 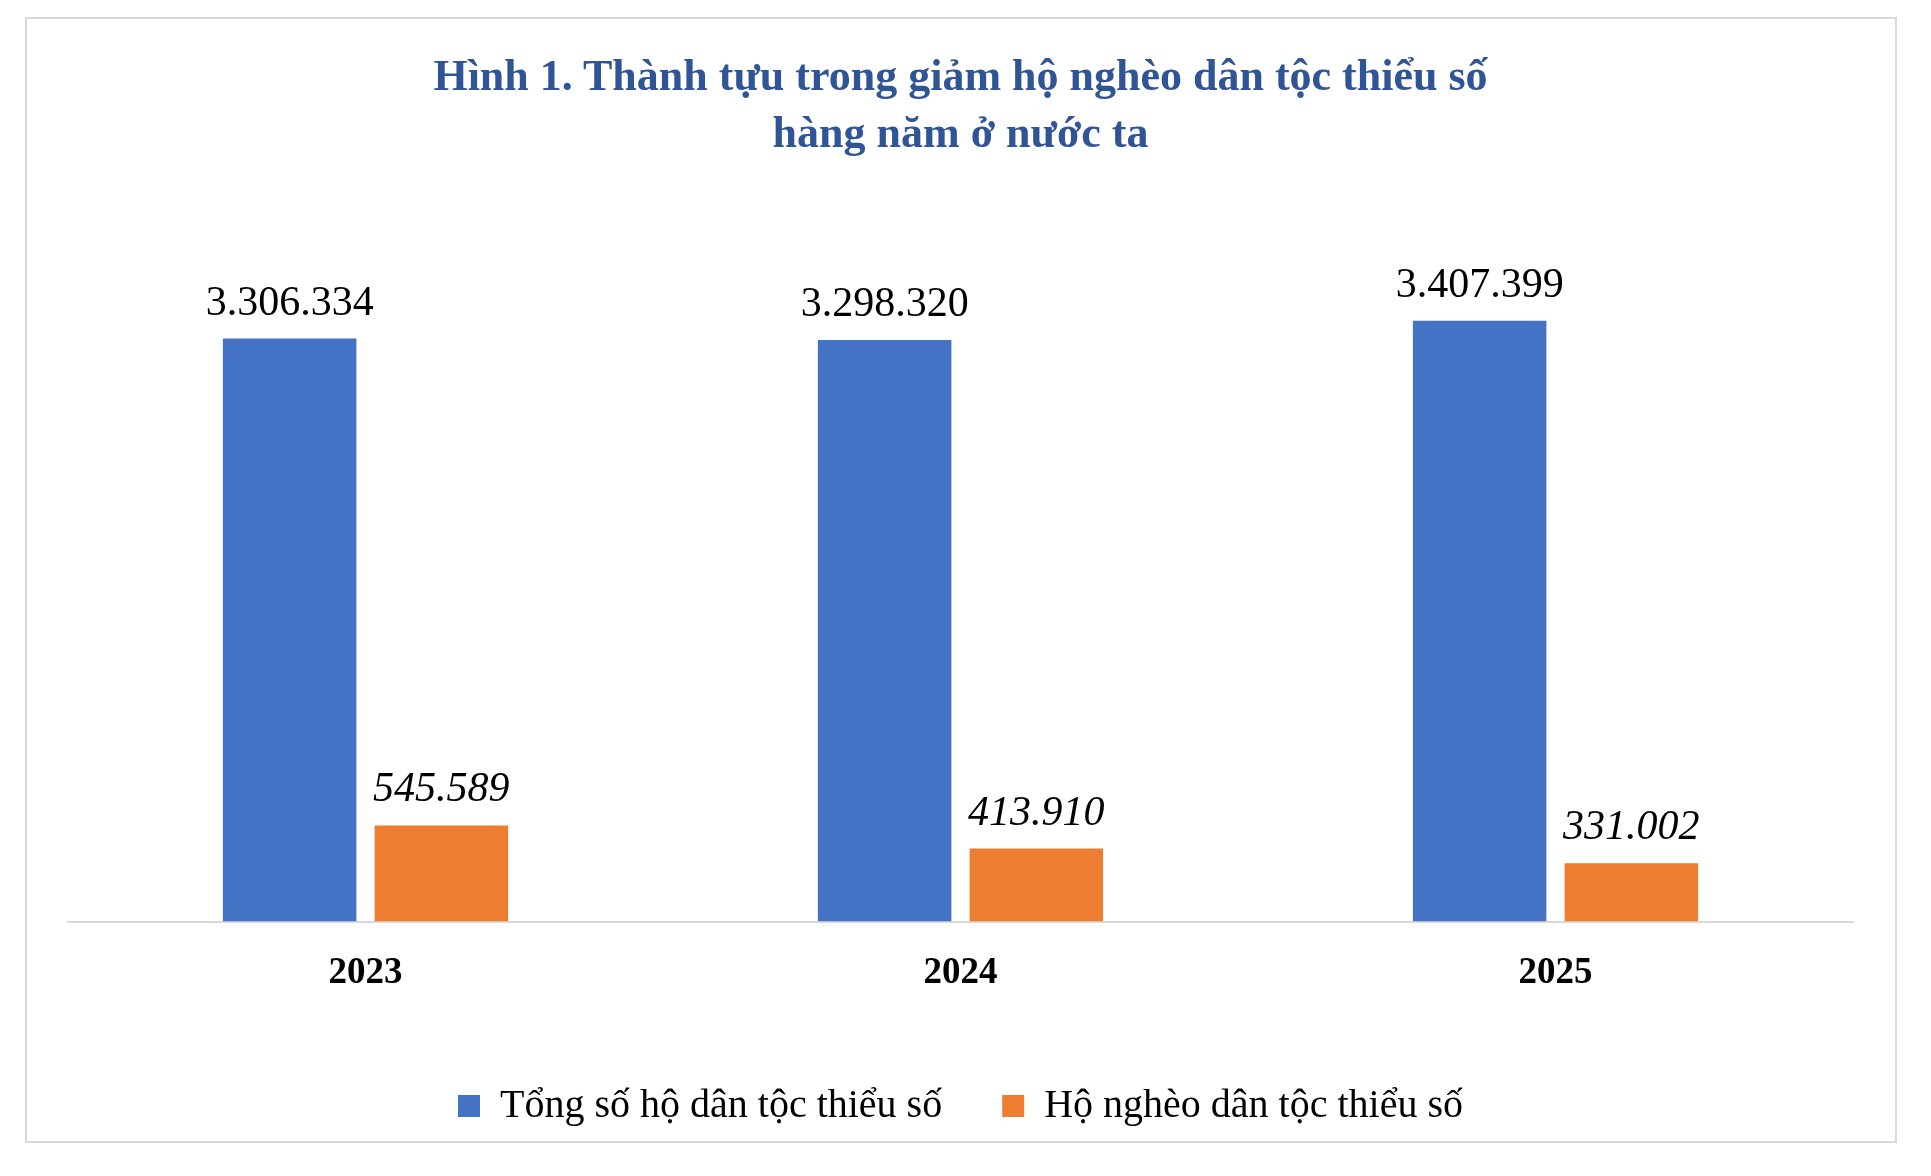 What do you see at coordinates (960, 971) in the screenshot?
I see `x-tick-label: 2024` at bounding box center [960, 971].